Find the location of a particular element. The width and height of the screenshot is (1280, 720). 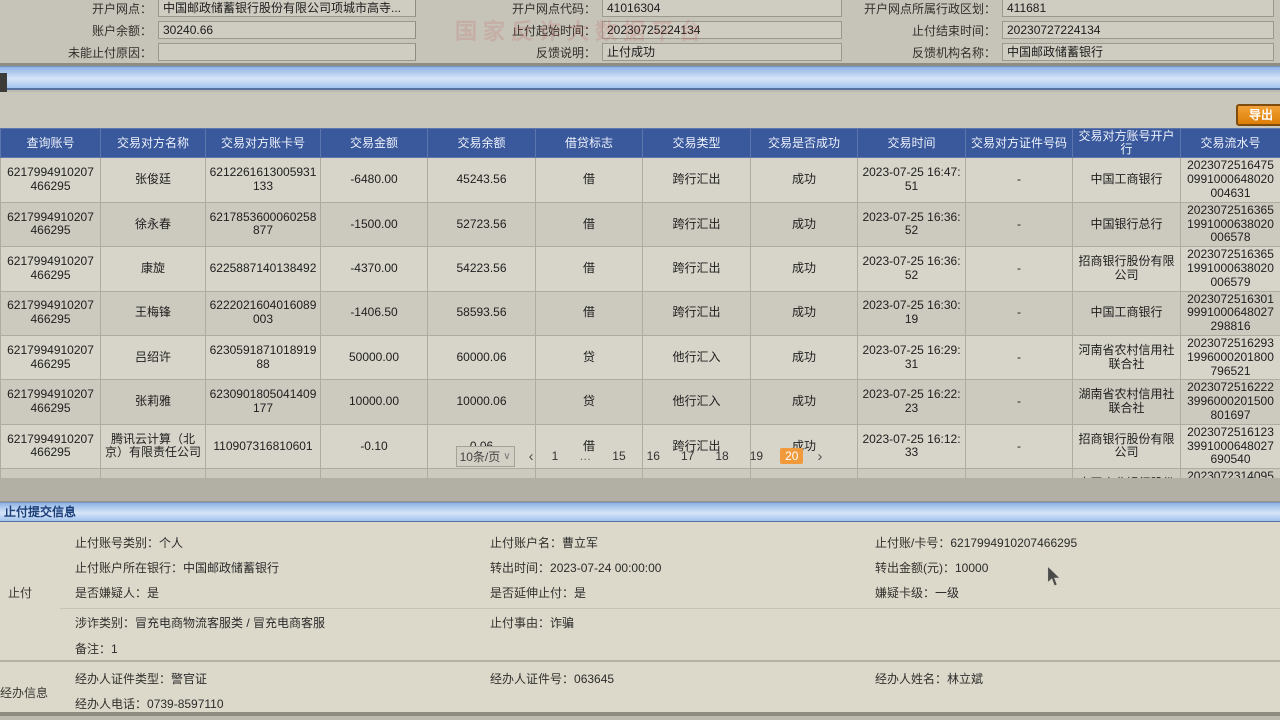

table-cell: 10000.06 is located at coordinates (481, 402).